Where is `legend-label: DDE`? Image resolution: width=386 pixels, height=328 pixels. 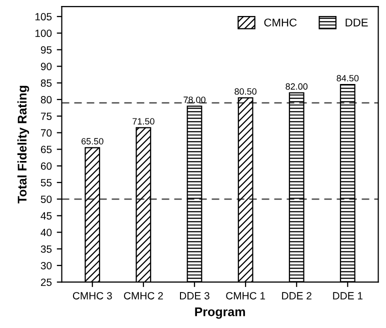
legend-label: DDE is located at coordinates (357, 22).